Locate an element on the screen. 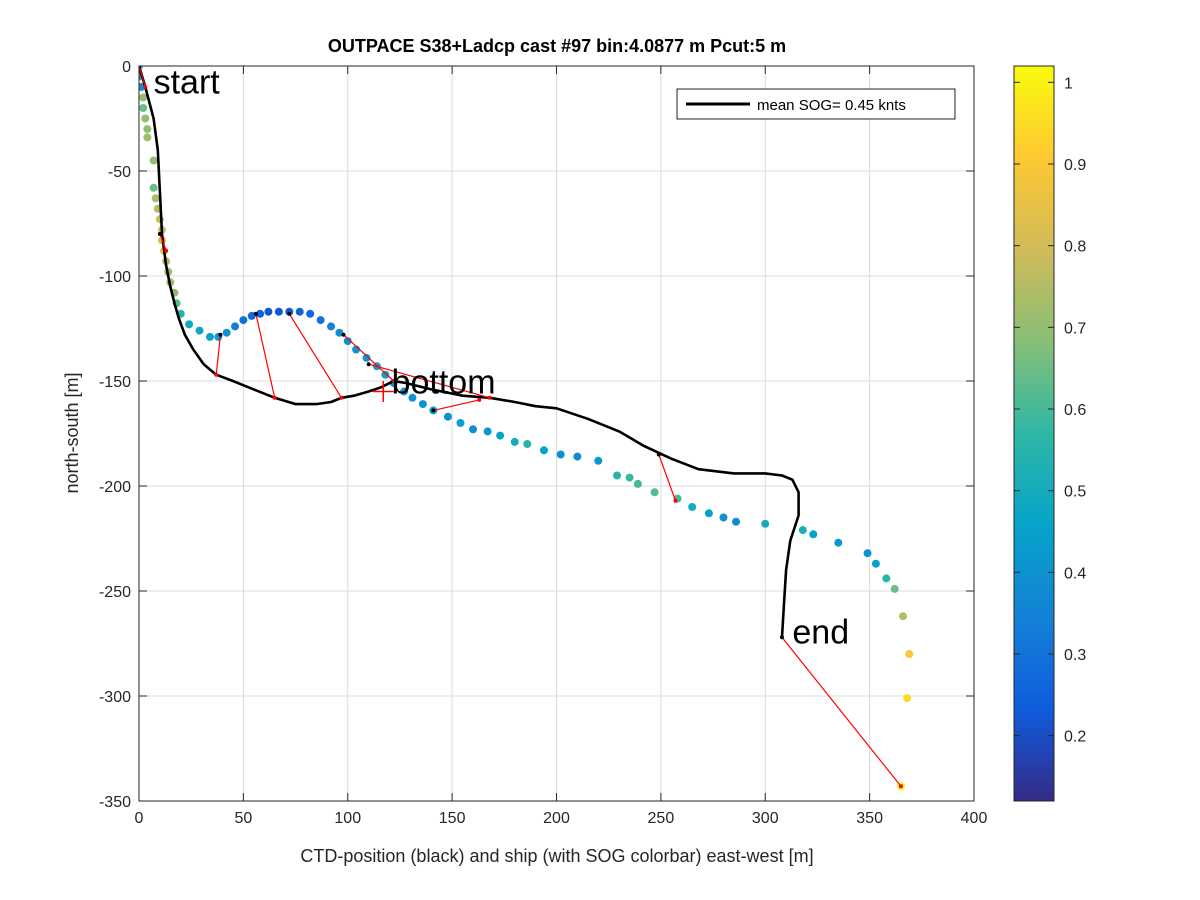 The image size is (1200, 900). colorbar-tick-label: 0.6 is located at coordinates (1075, 410).